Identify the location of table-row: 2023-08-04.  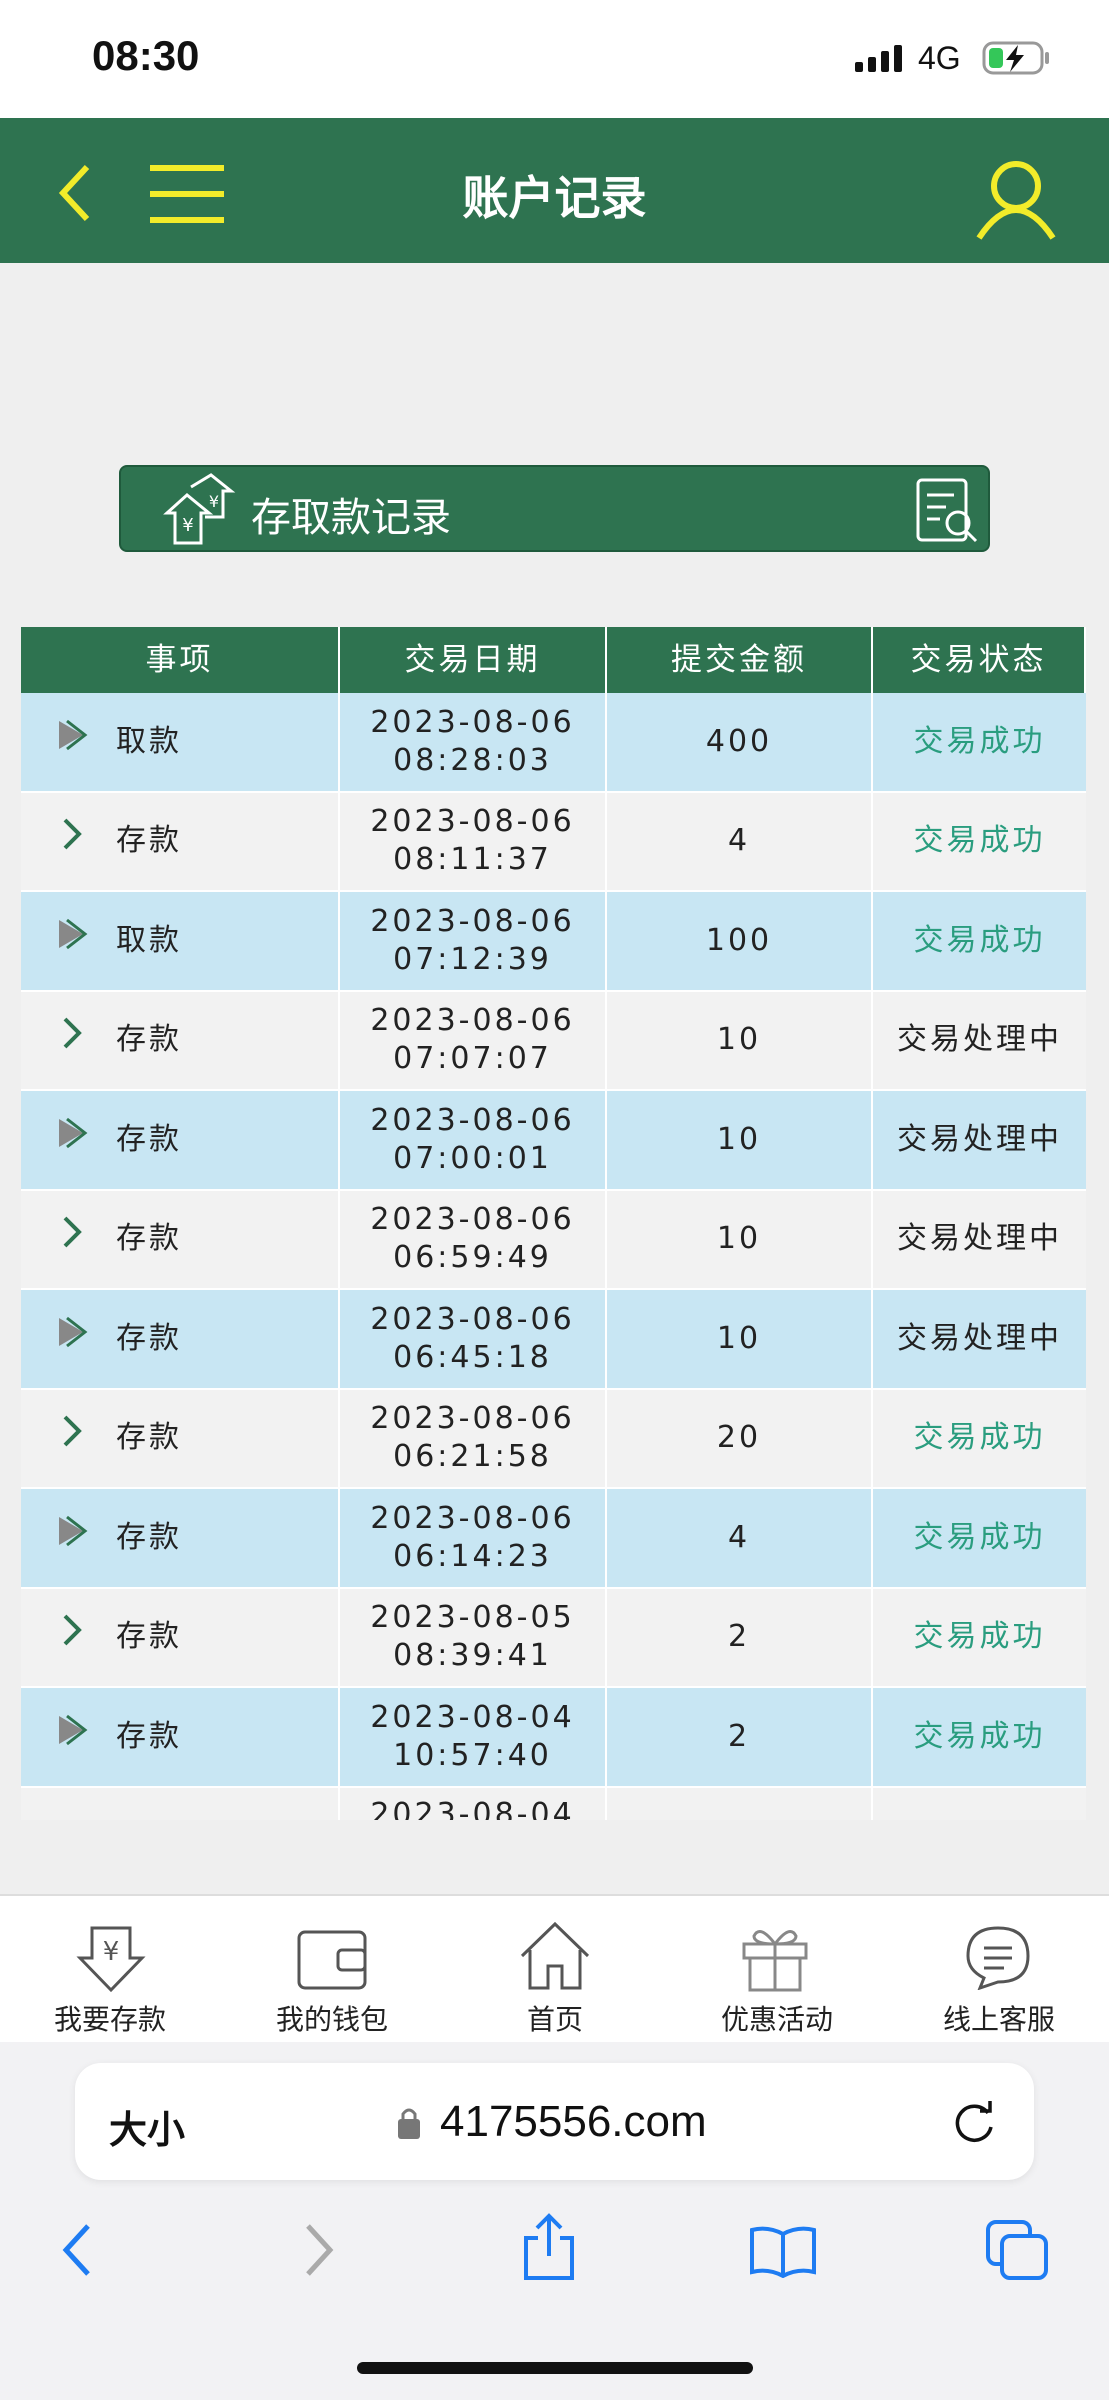
(553, 1804).